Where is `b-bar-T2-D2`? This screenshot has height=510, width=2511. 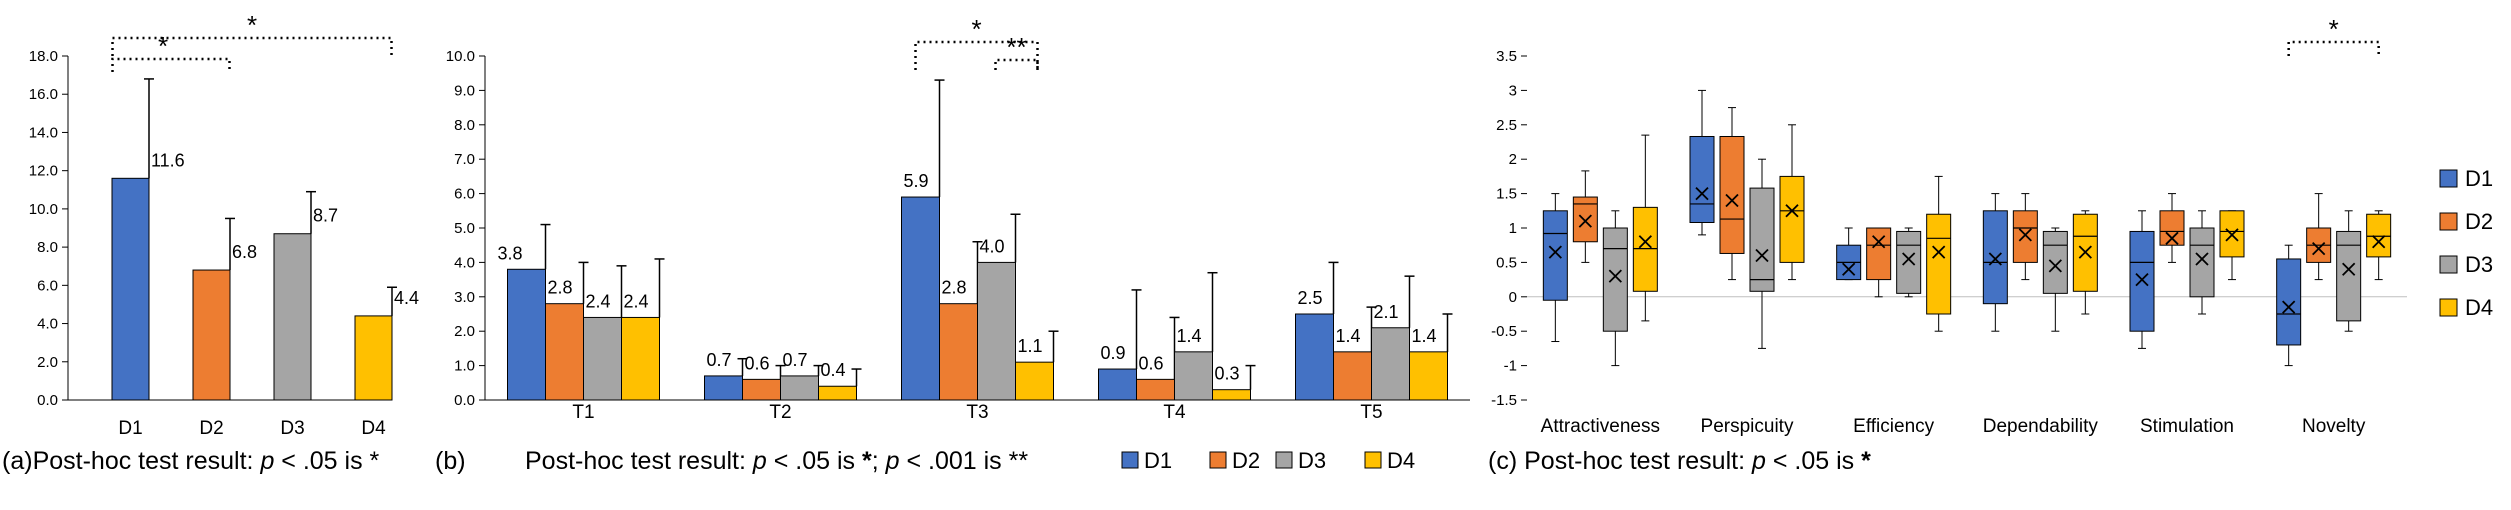 b-bar-T2-D2 is located at coordinates (761, 389).